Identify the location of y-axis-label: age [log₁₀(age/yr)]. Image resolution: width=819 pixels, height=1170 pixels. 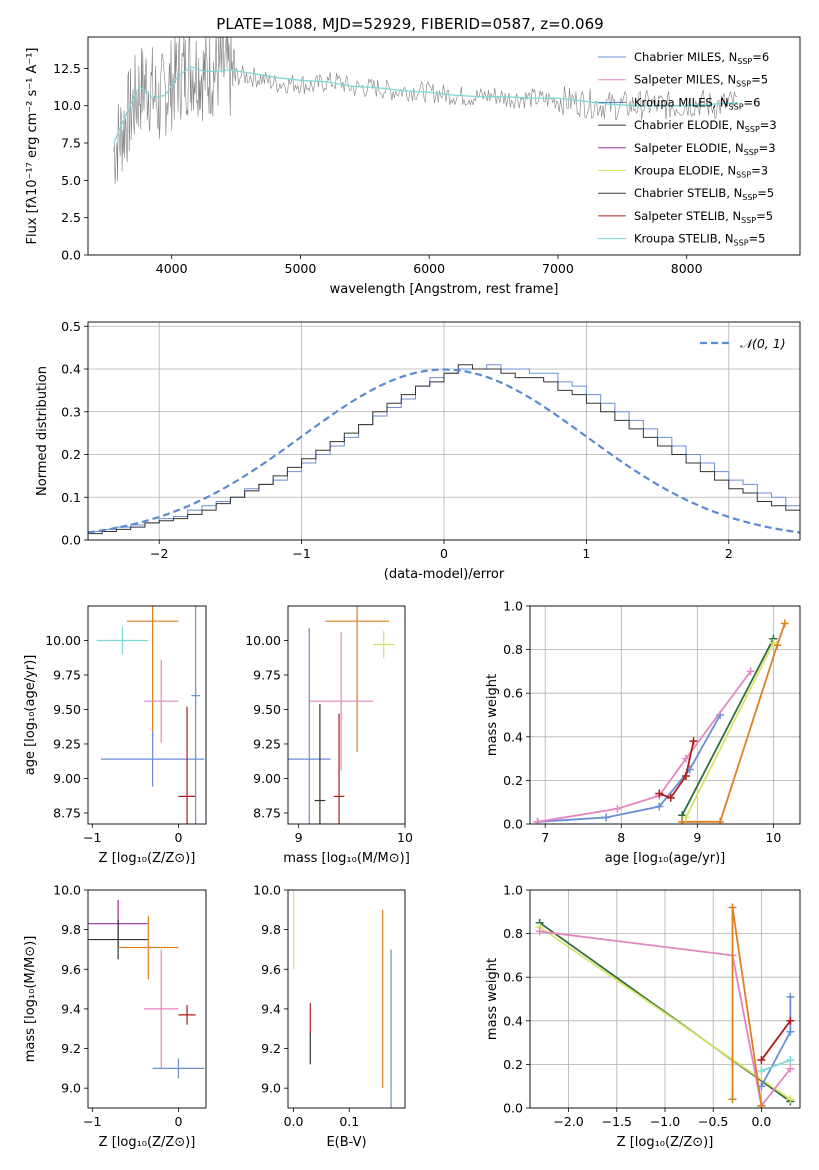
(30, 715).